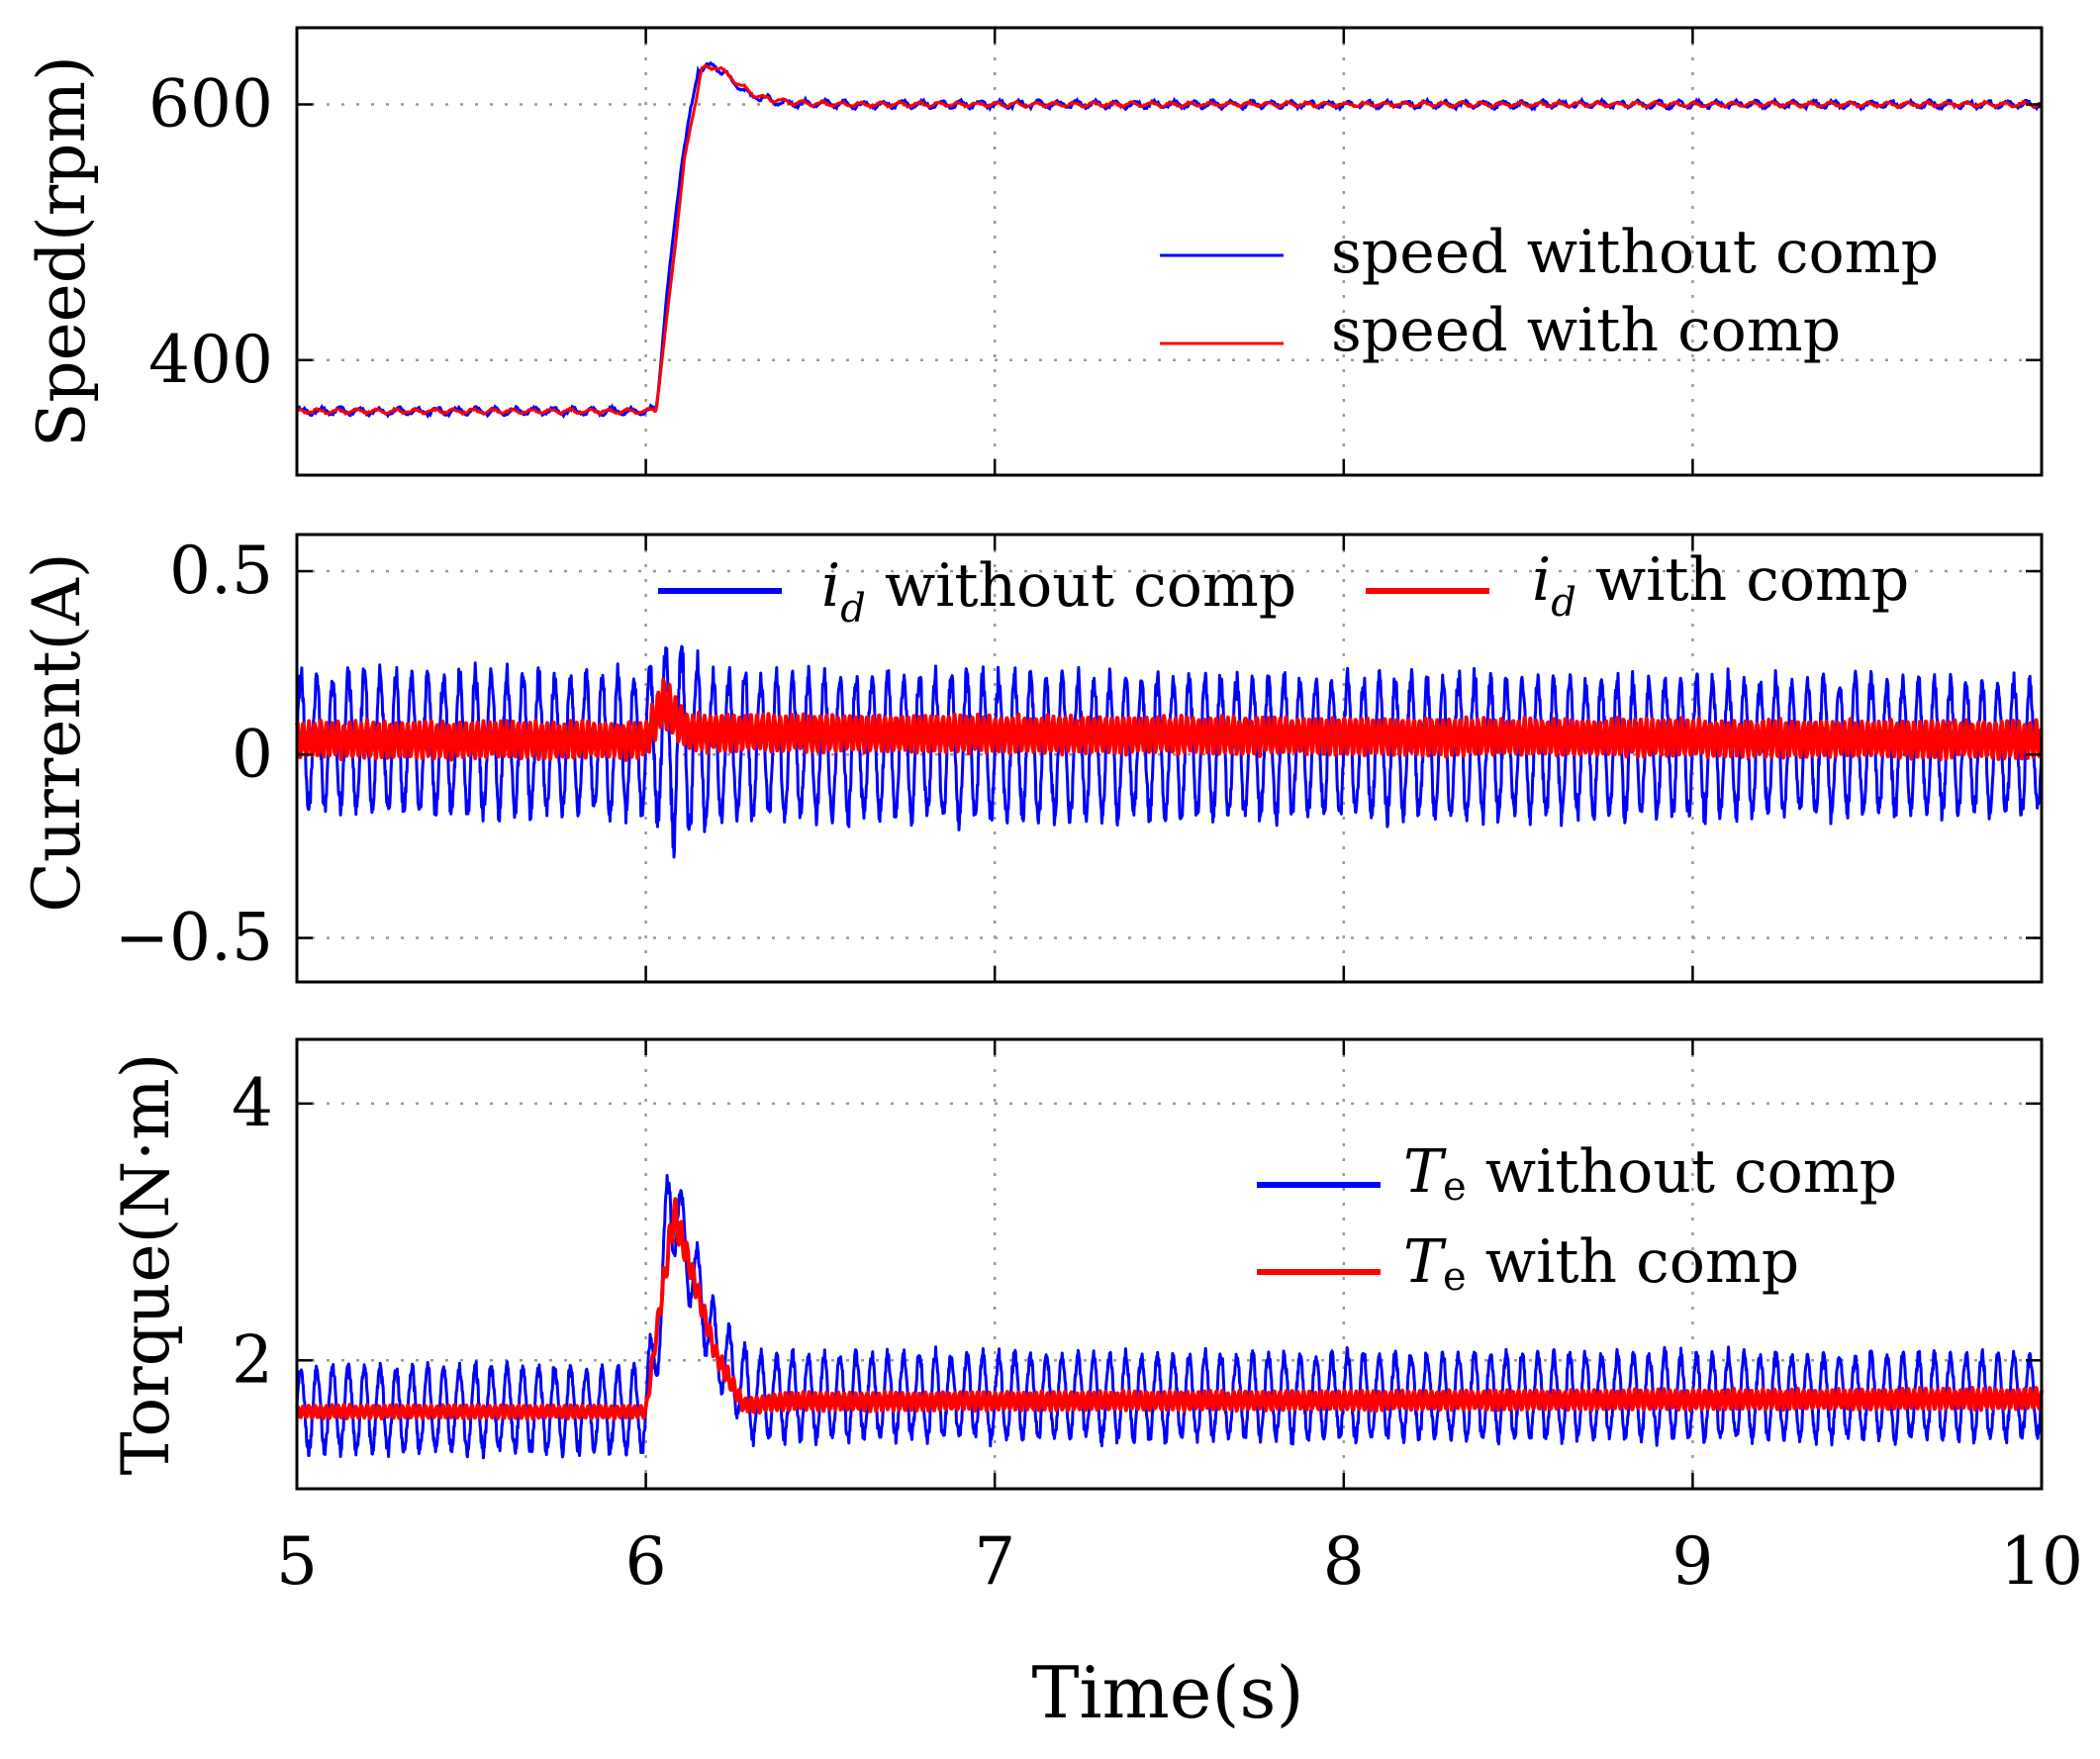 The image size is (2100, 1759). I want to click on legend-subscript-id-with-comp: d, so click(1563, 603).